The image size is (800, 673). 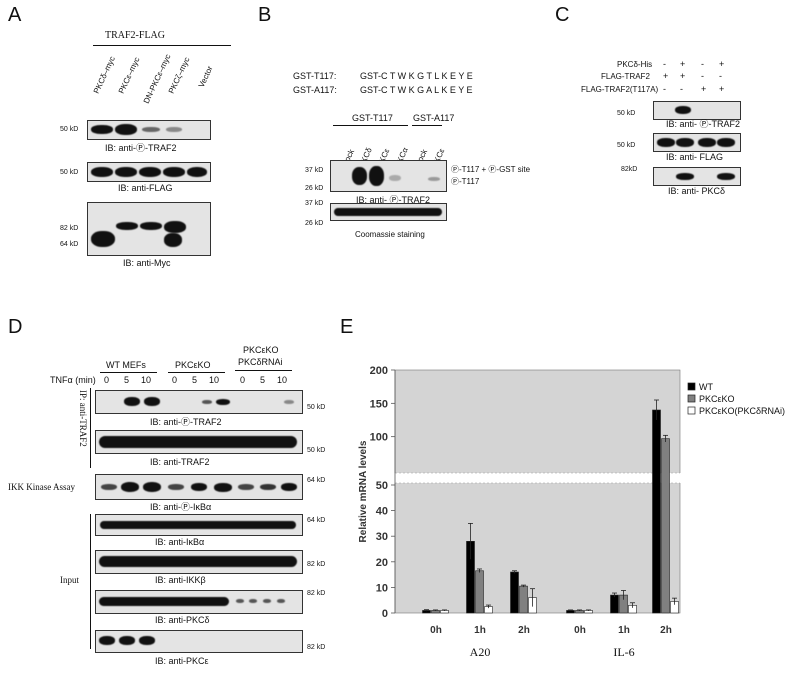 I want to click on group-gst-a117: GST-A117, so click(x=434, y=118).